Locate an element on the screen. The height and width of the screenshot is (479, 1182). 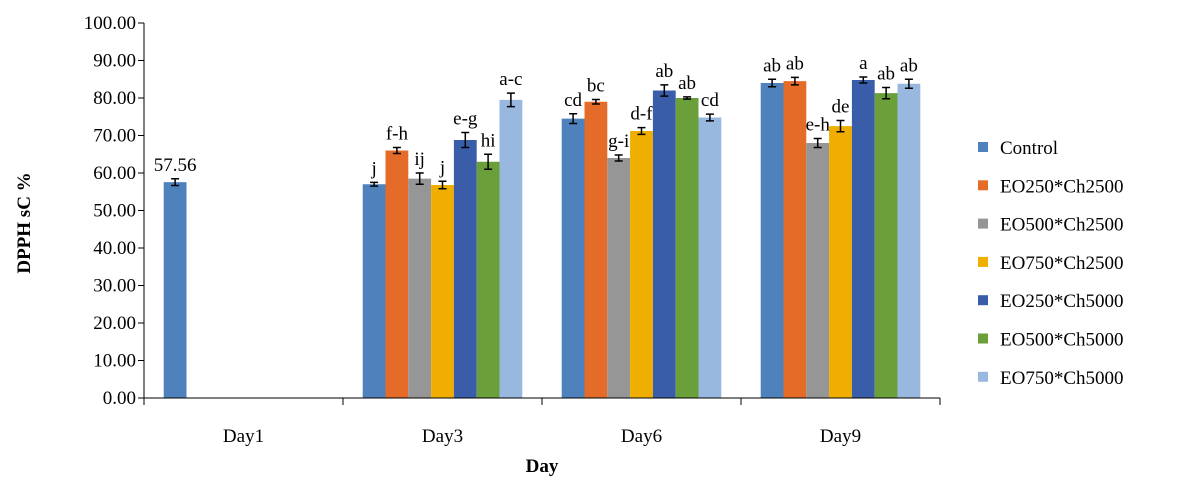
y-tick-label: 100.00 is located at coordinates (110, 23).